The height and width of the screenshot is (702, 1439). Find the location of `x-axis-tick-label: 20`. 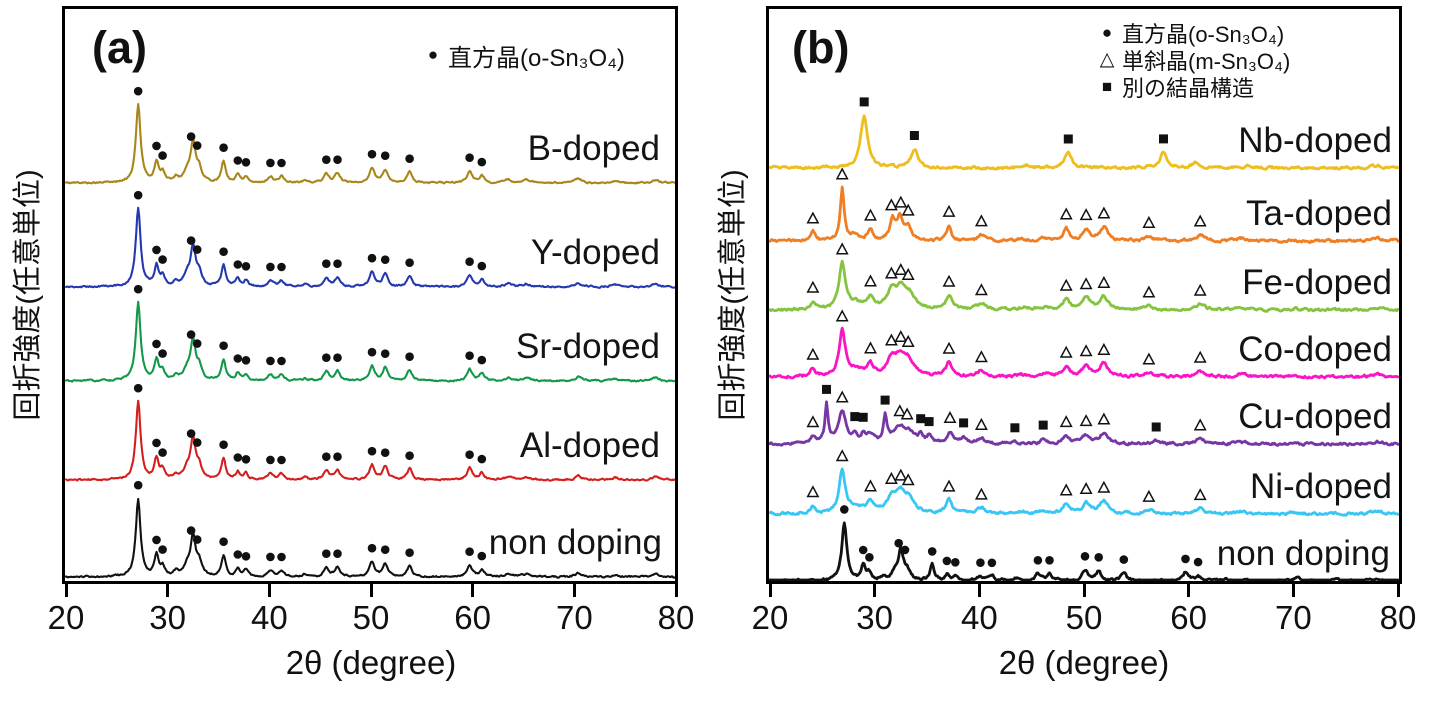

x-axis-tick-label: 20 is located at coordinates (66, 617).